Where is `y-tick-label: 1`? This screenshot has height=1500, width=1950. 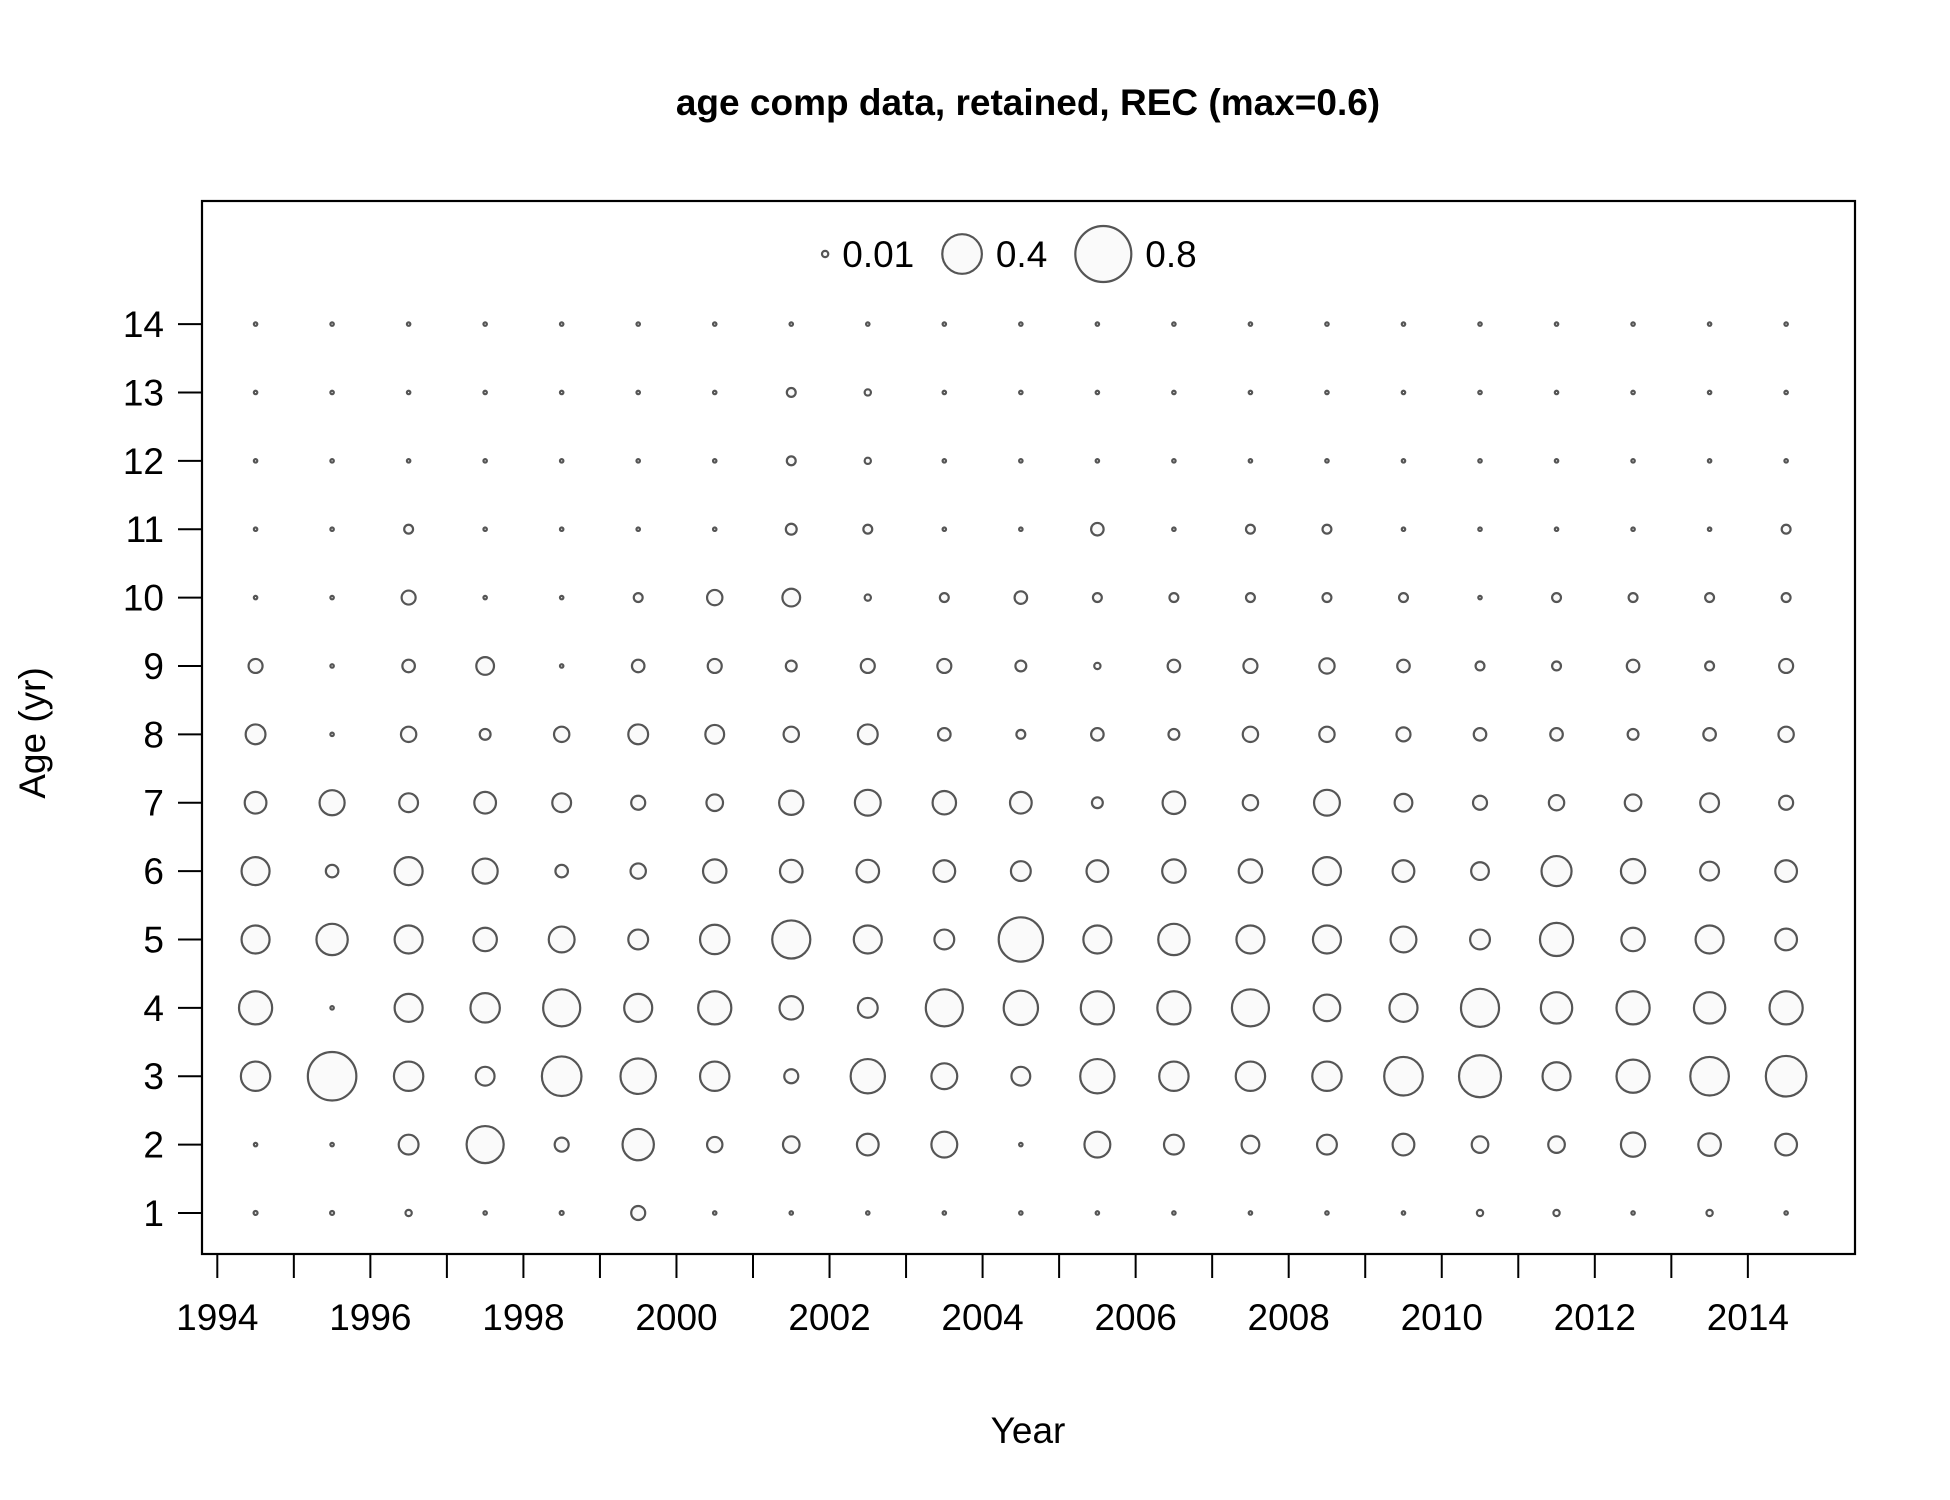 y-tick-label: 1 is located at coordinates (153, 1213).